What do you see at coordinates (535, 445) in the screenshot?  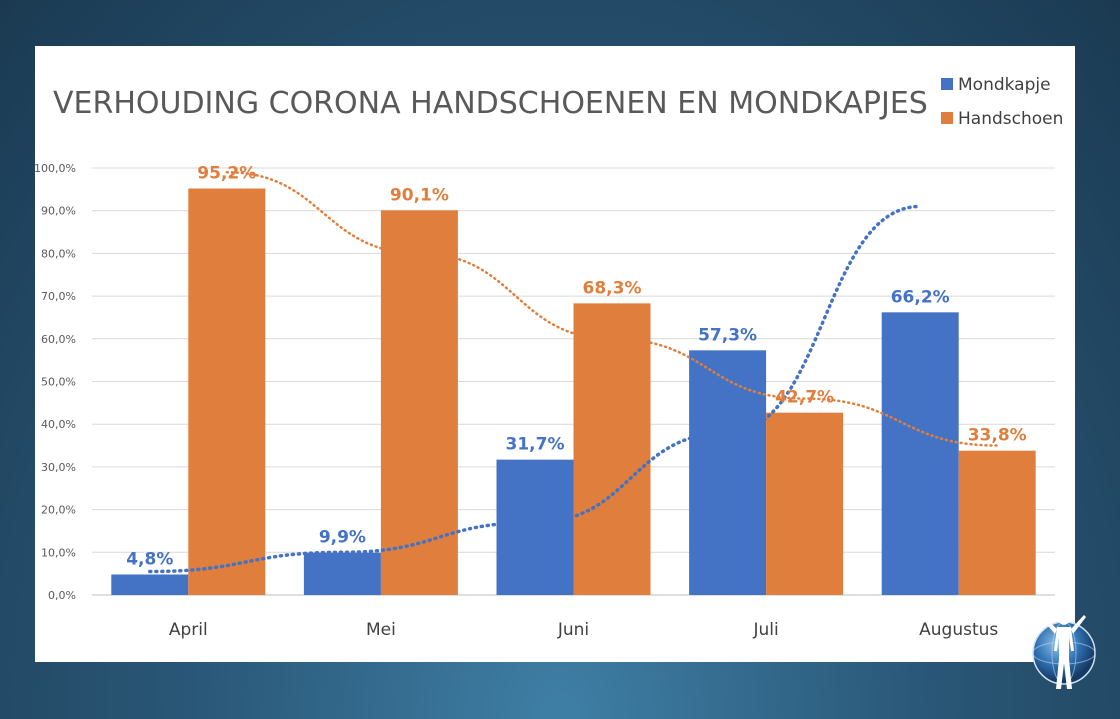 I see `data-label: 31,7%` at bounding box center [535, 445].